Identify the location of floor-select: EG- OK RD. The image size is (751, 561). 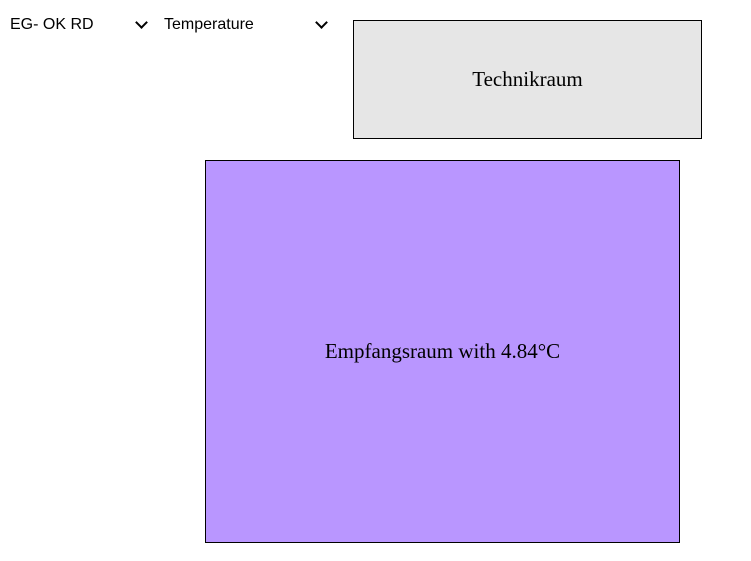
(80, 25).